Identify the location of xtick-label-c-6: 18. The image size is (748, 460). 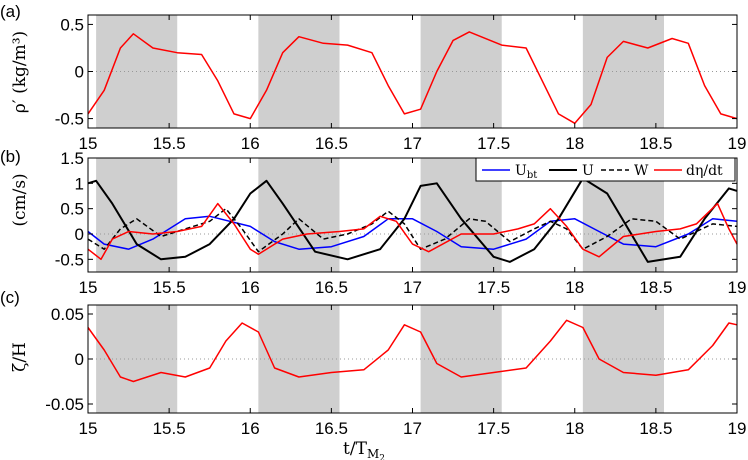
(574, 428).